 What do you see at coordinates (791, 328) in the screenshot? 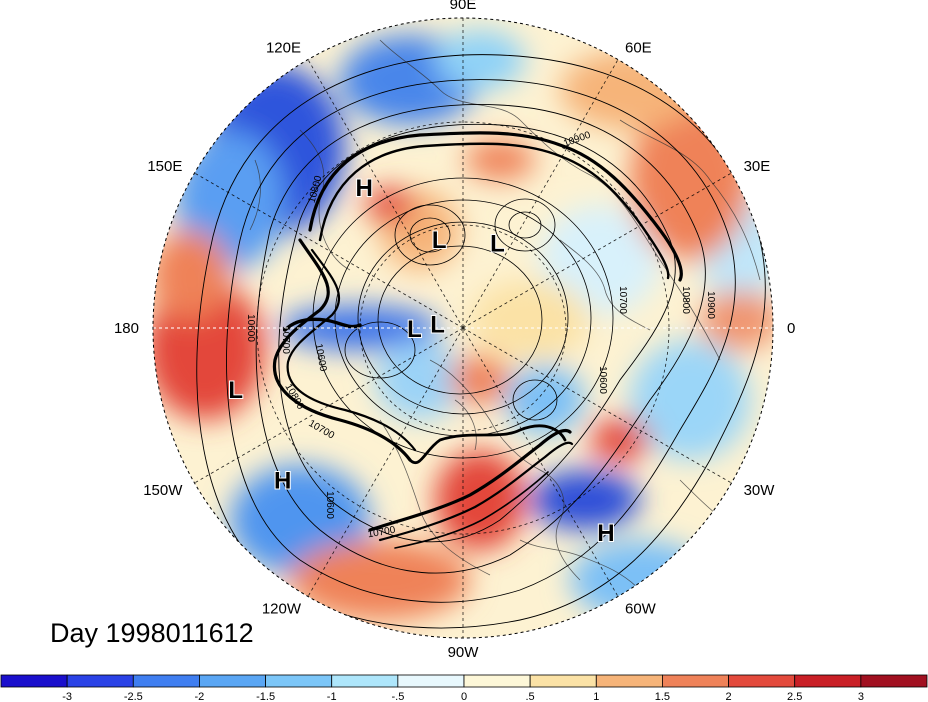
I see `longitude-label: 0` at bounding box center [791, 328].